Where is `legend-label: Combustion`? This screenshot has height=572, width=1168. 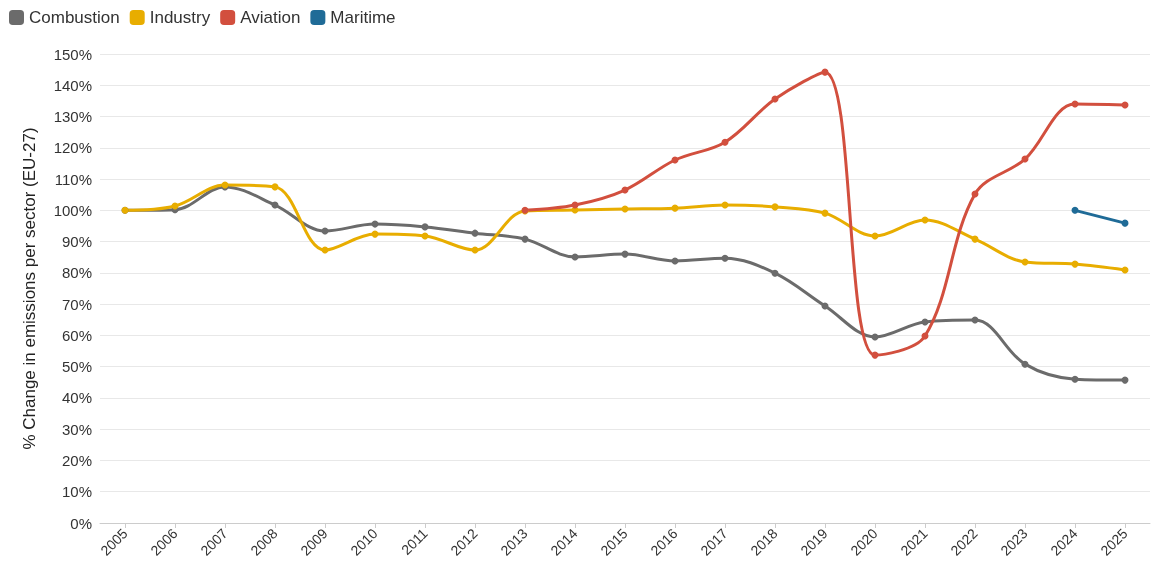 legend-label: Combustion is located at coordinates (74, 17).